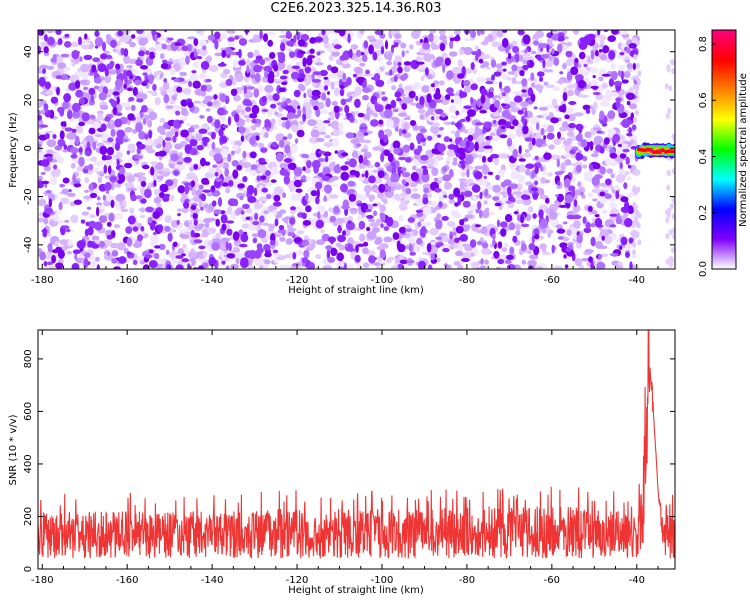 The height and width of the screenshot is (600, 750). What do you see at coordinates (724, 149) in the screenshot?
I see `colorbar-gradient` at bounding box center [724, 149].